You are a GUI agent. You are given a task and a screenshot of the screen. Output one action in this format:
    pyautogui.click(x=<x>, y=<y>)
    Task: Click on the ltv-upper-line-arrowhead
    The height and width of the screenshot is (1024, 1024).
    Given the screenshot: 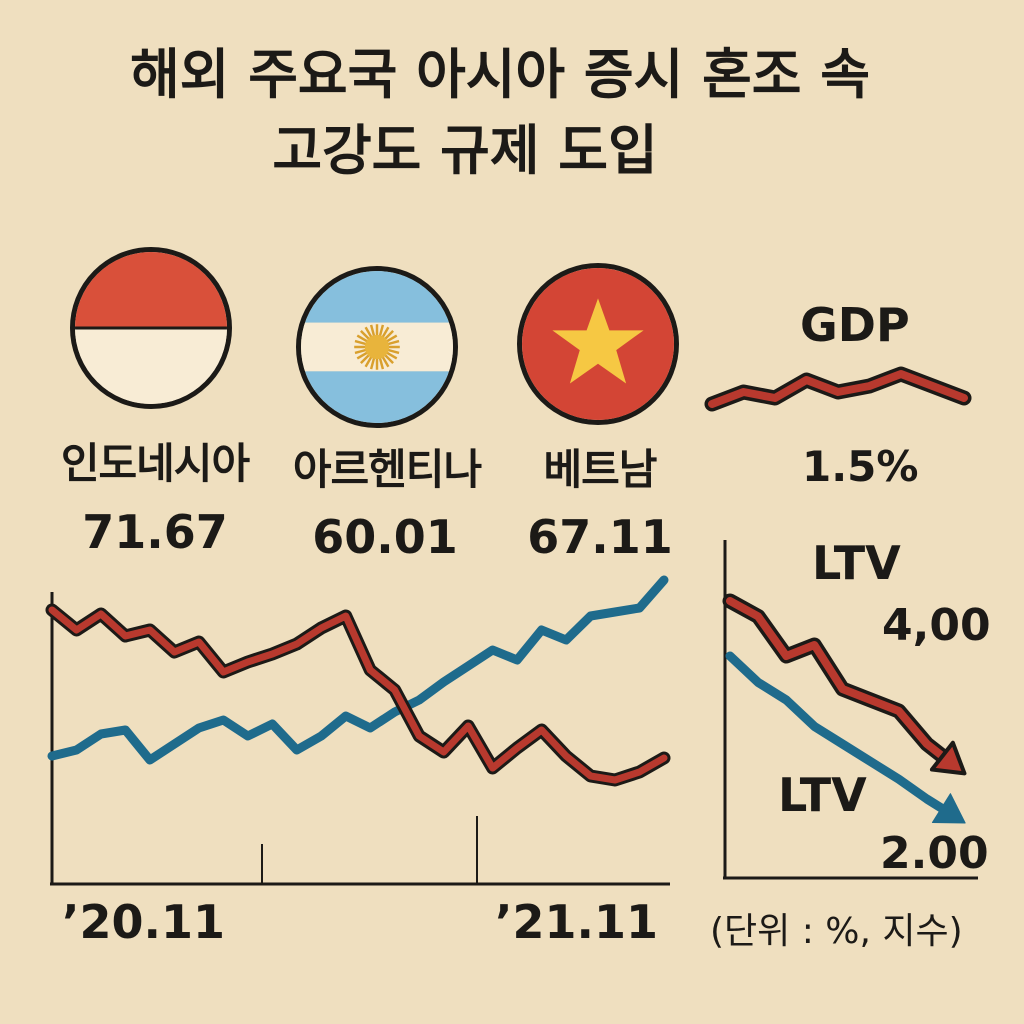 What is the action you would take?
    pyautogui.click(x=948, y=758)
    